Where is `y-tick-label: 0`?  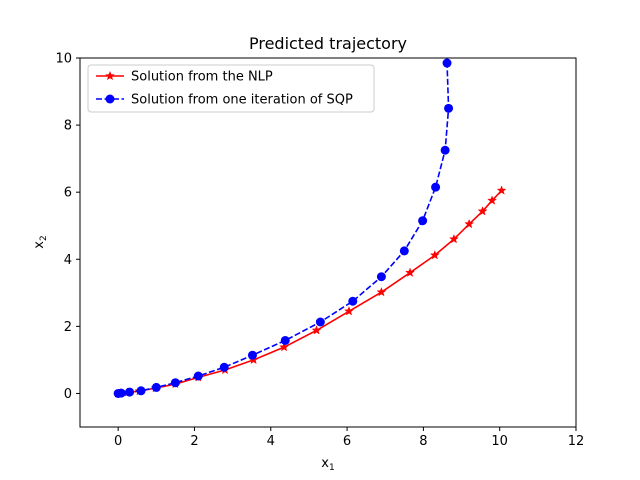
y-tick-label: 0 is located at coordinates (68, 394).